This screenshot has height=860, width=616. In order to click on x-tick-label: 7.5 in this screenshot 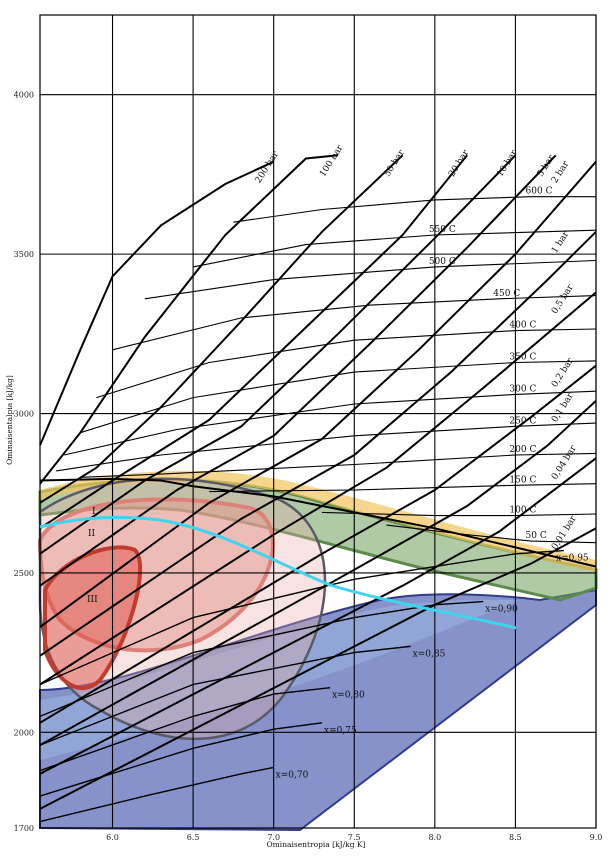, I will do `click(354, 837)`.